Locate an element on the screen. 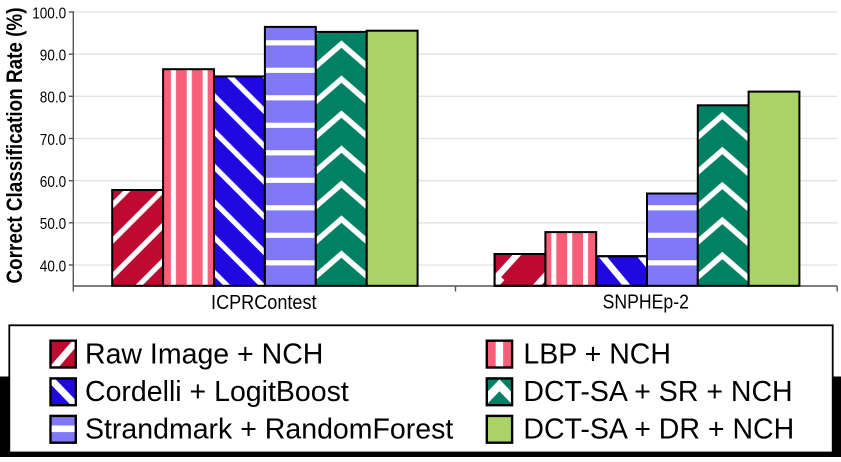  svg-text: SNPHEp-2 is located at coordinates (646, 301).